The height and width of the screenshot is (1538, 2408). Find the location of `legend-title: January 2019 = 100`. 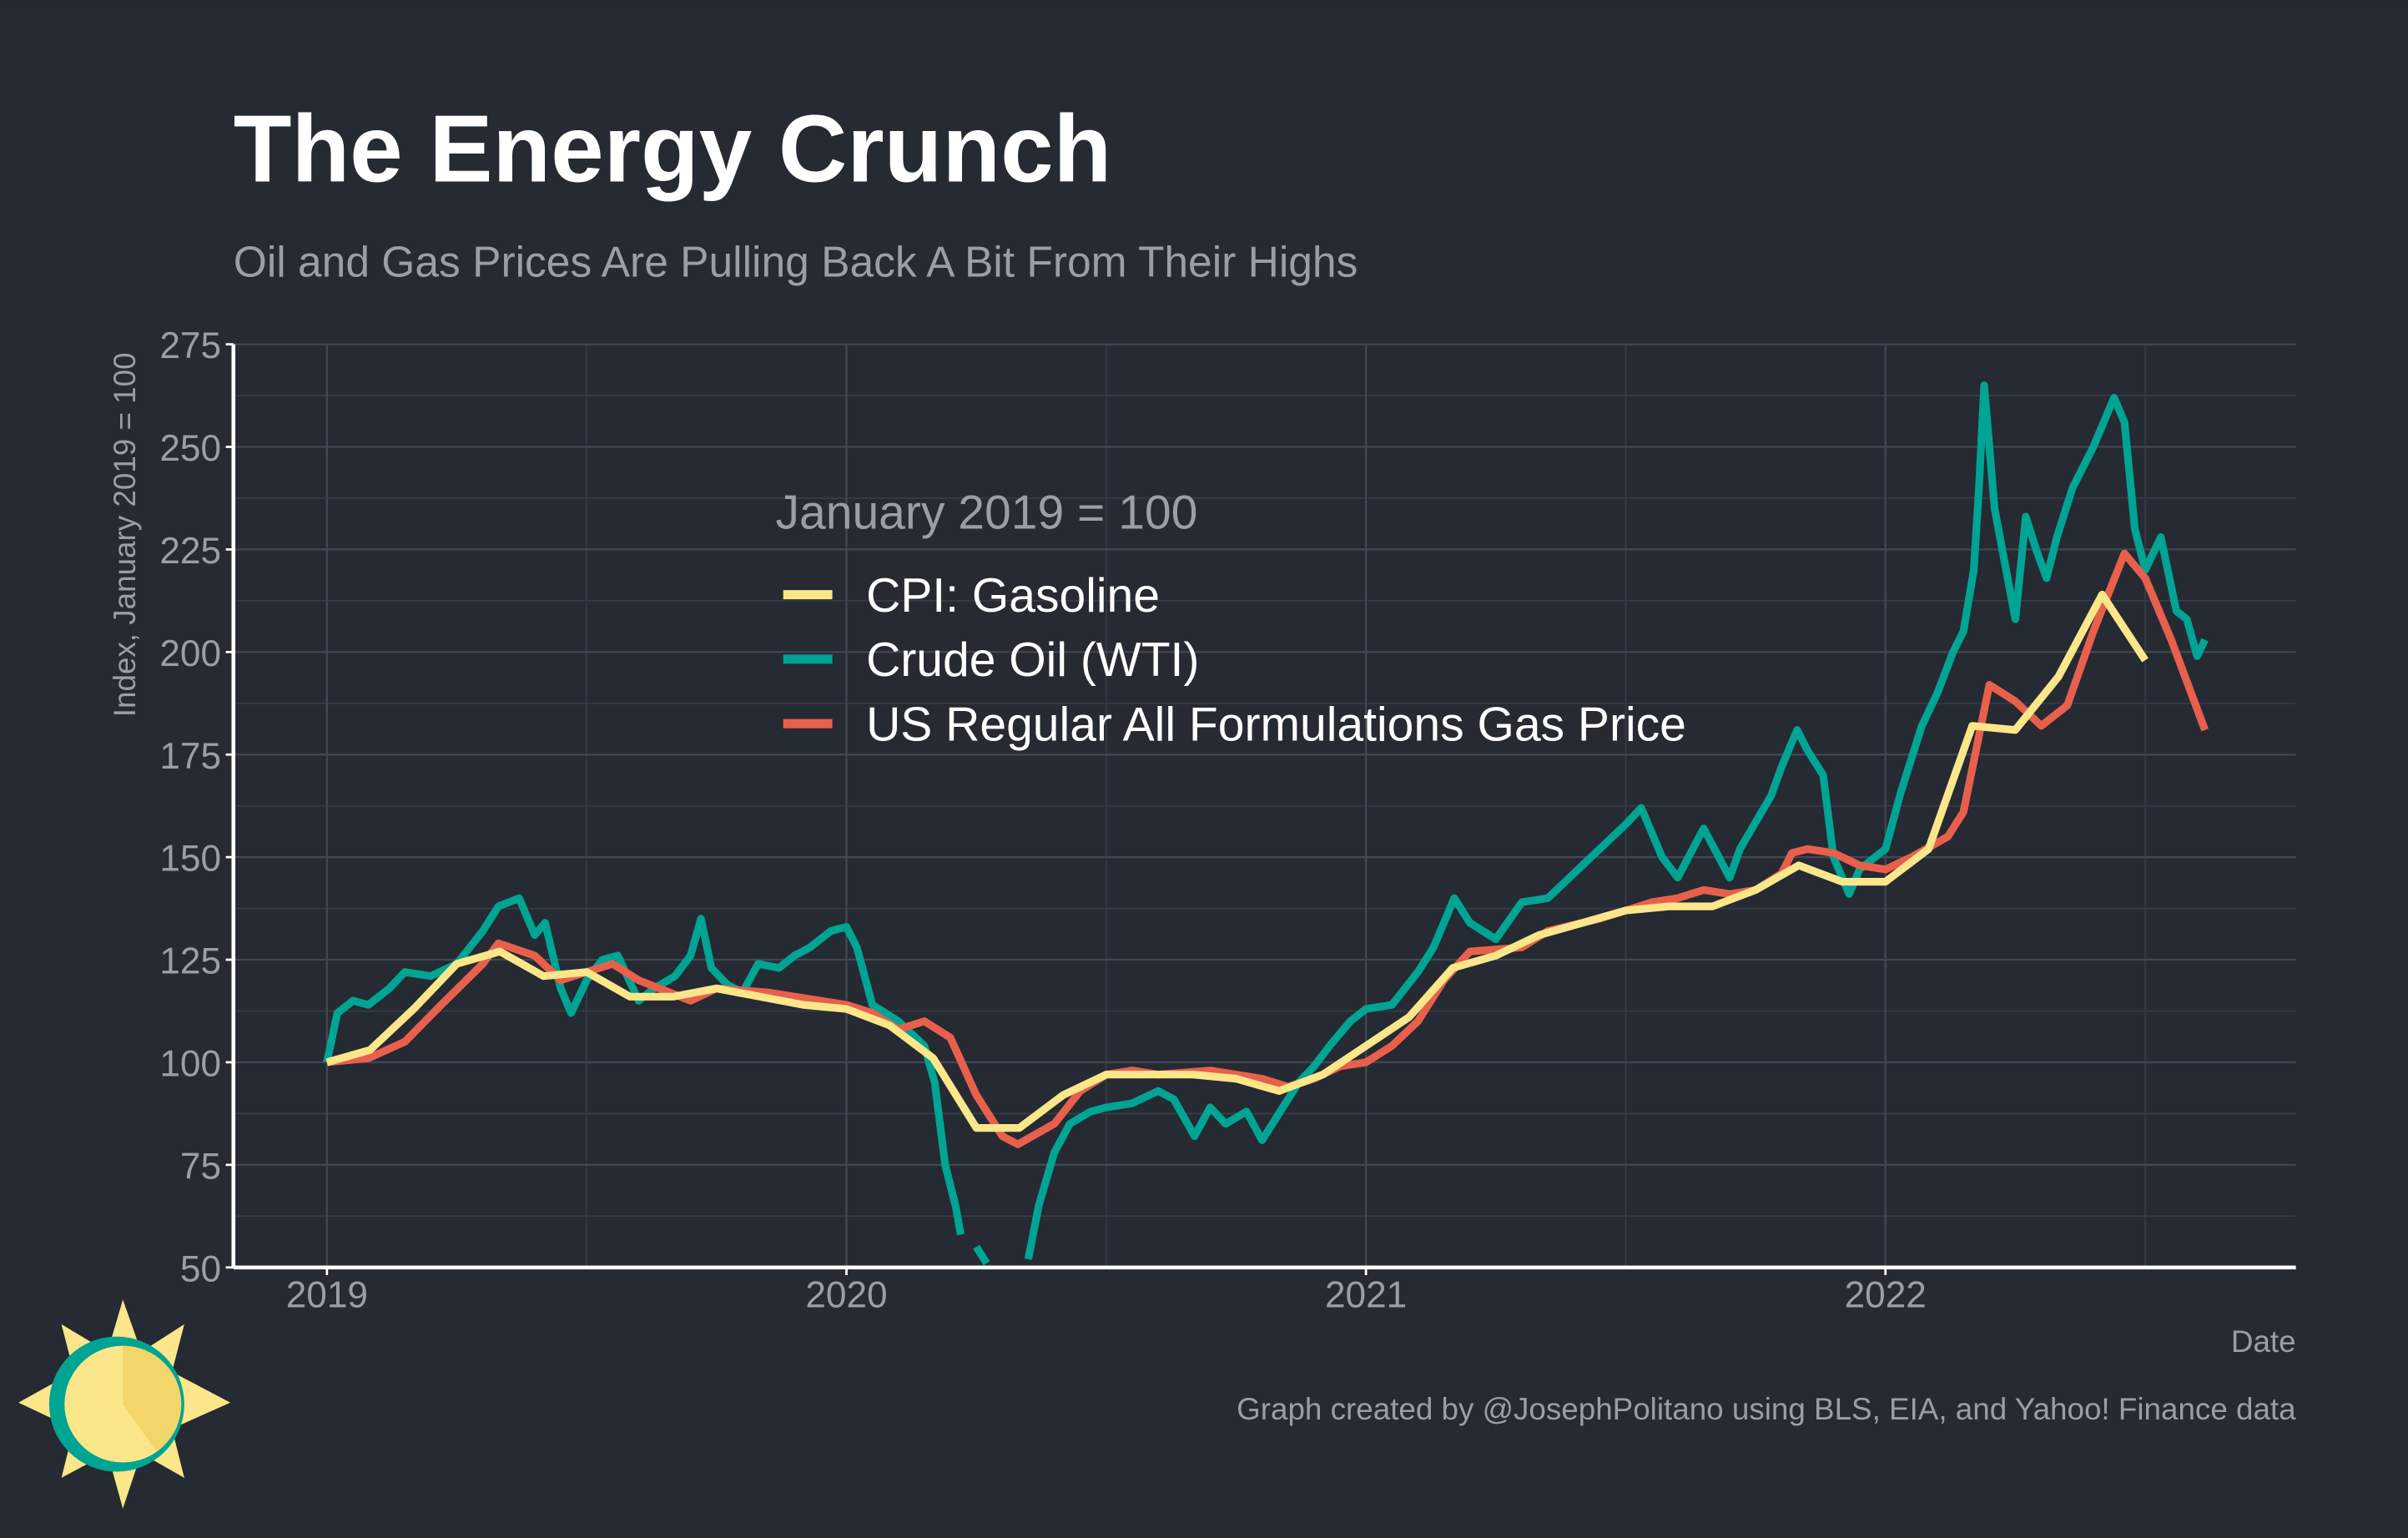

legend-title: January 2019 = 100 is located at coordinates (986, 512).